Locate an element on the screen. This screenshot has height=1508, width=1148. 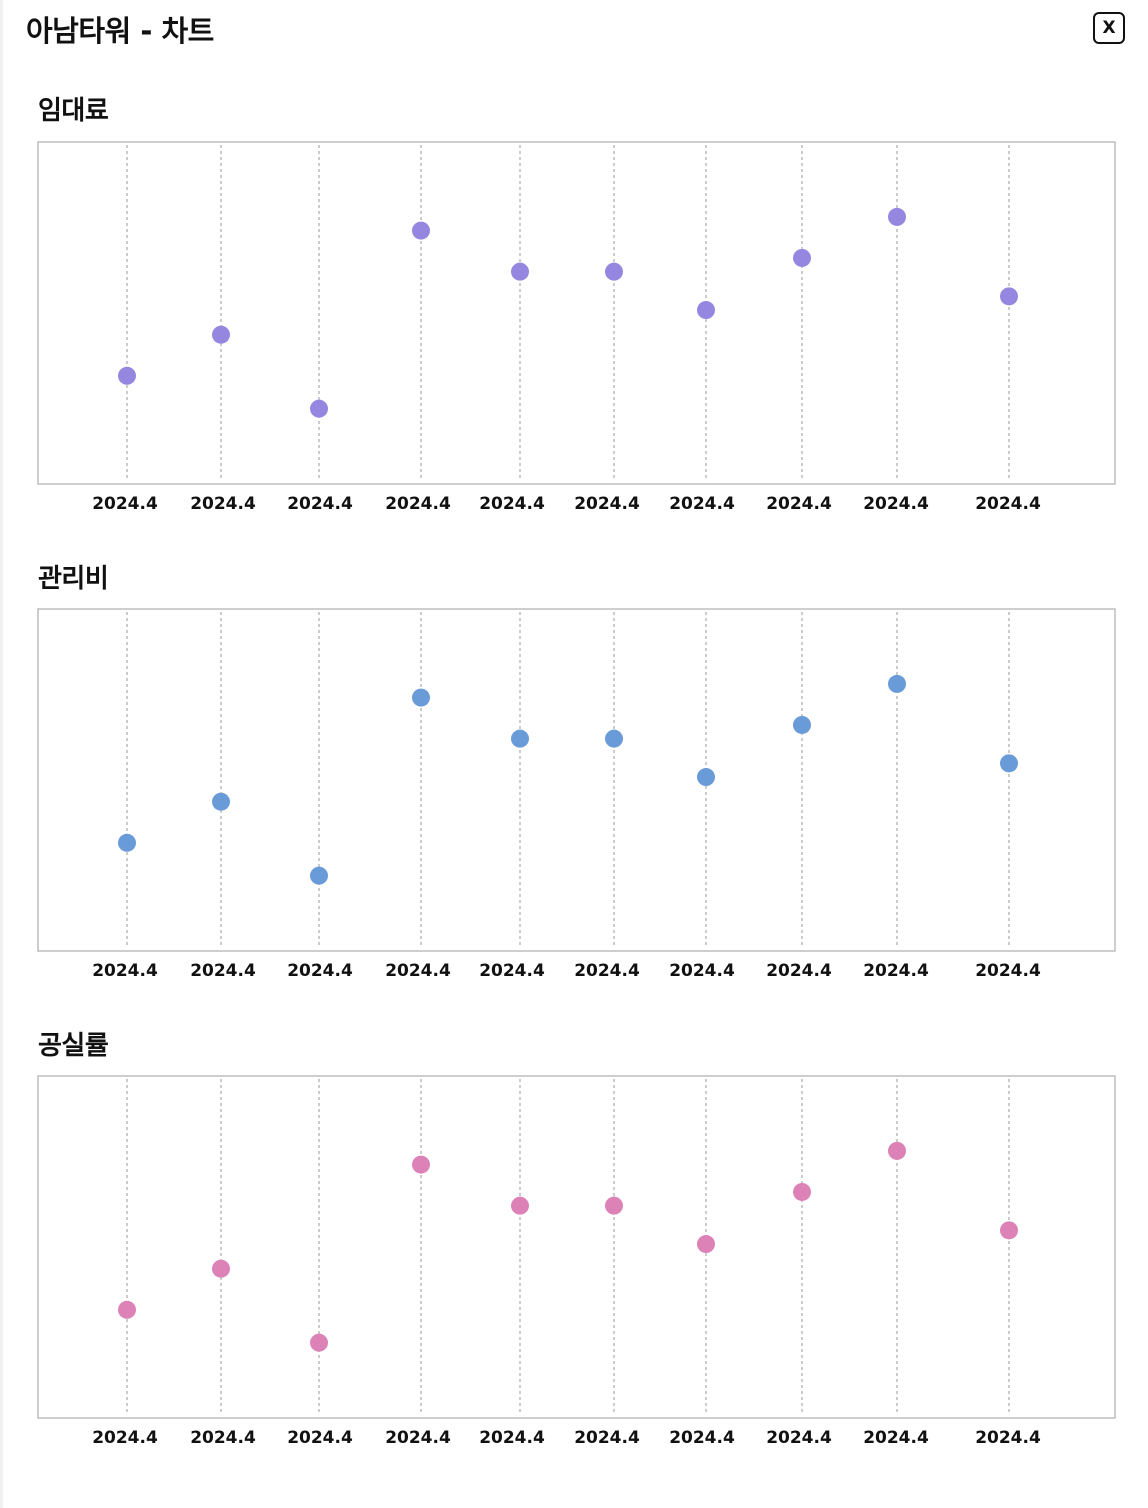
page-title: 아남타워 - 차트 is located at coordinates (120, 31).